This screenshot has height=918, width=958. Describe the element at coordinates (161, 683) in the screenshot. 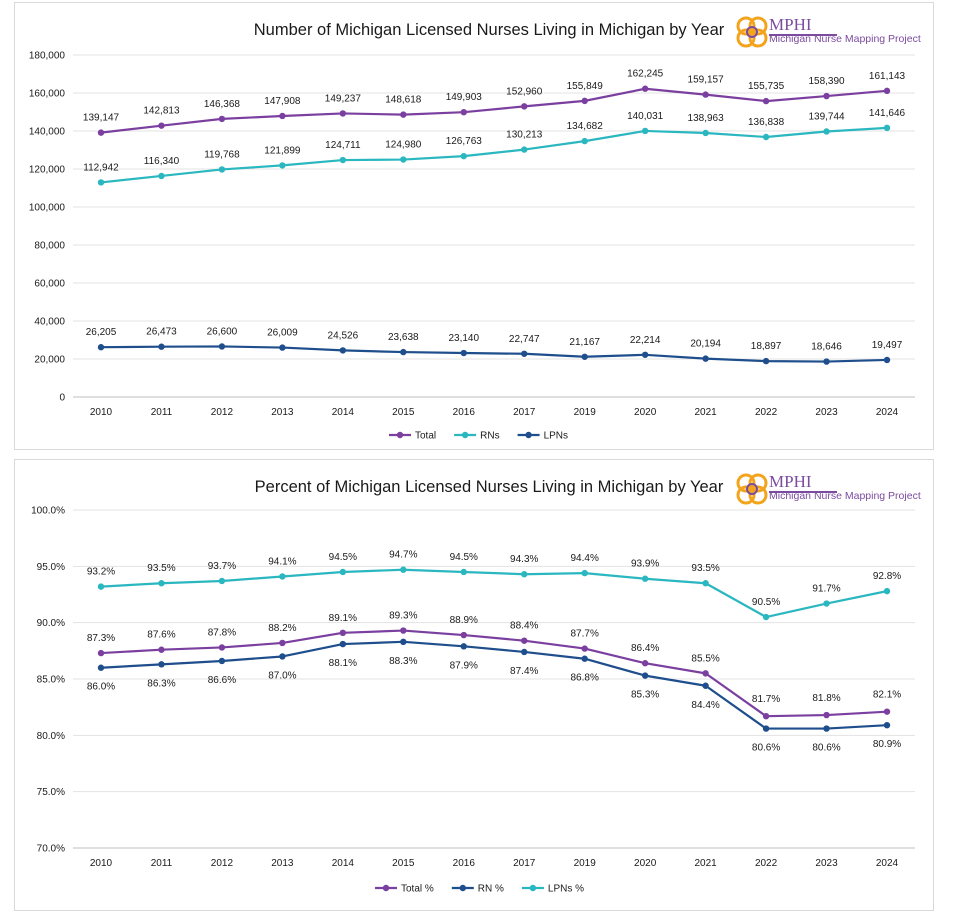

I see `data-label: 86.3%` at that location.